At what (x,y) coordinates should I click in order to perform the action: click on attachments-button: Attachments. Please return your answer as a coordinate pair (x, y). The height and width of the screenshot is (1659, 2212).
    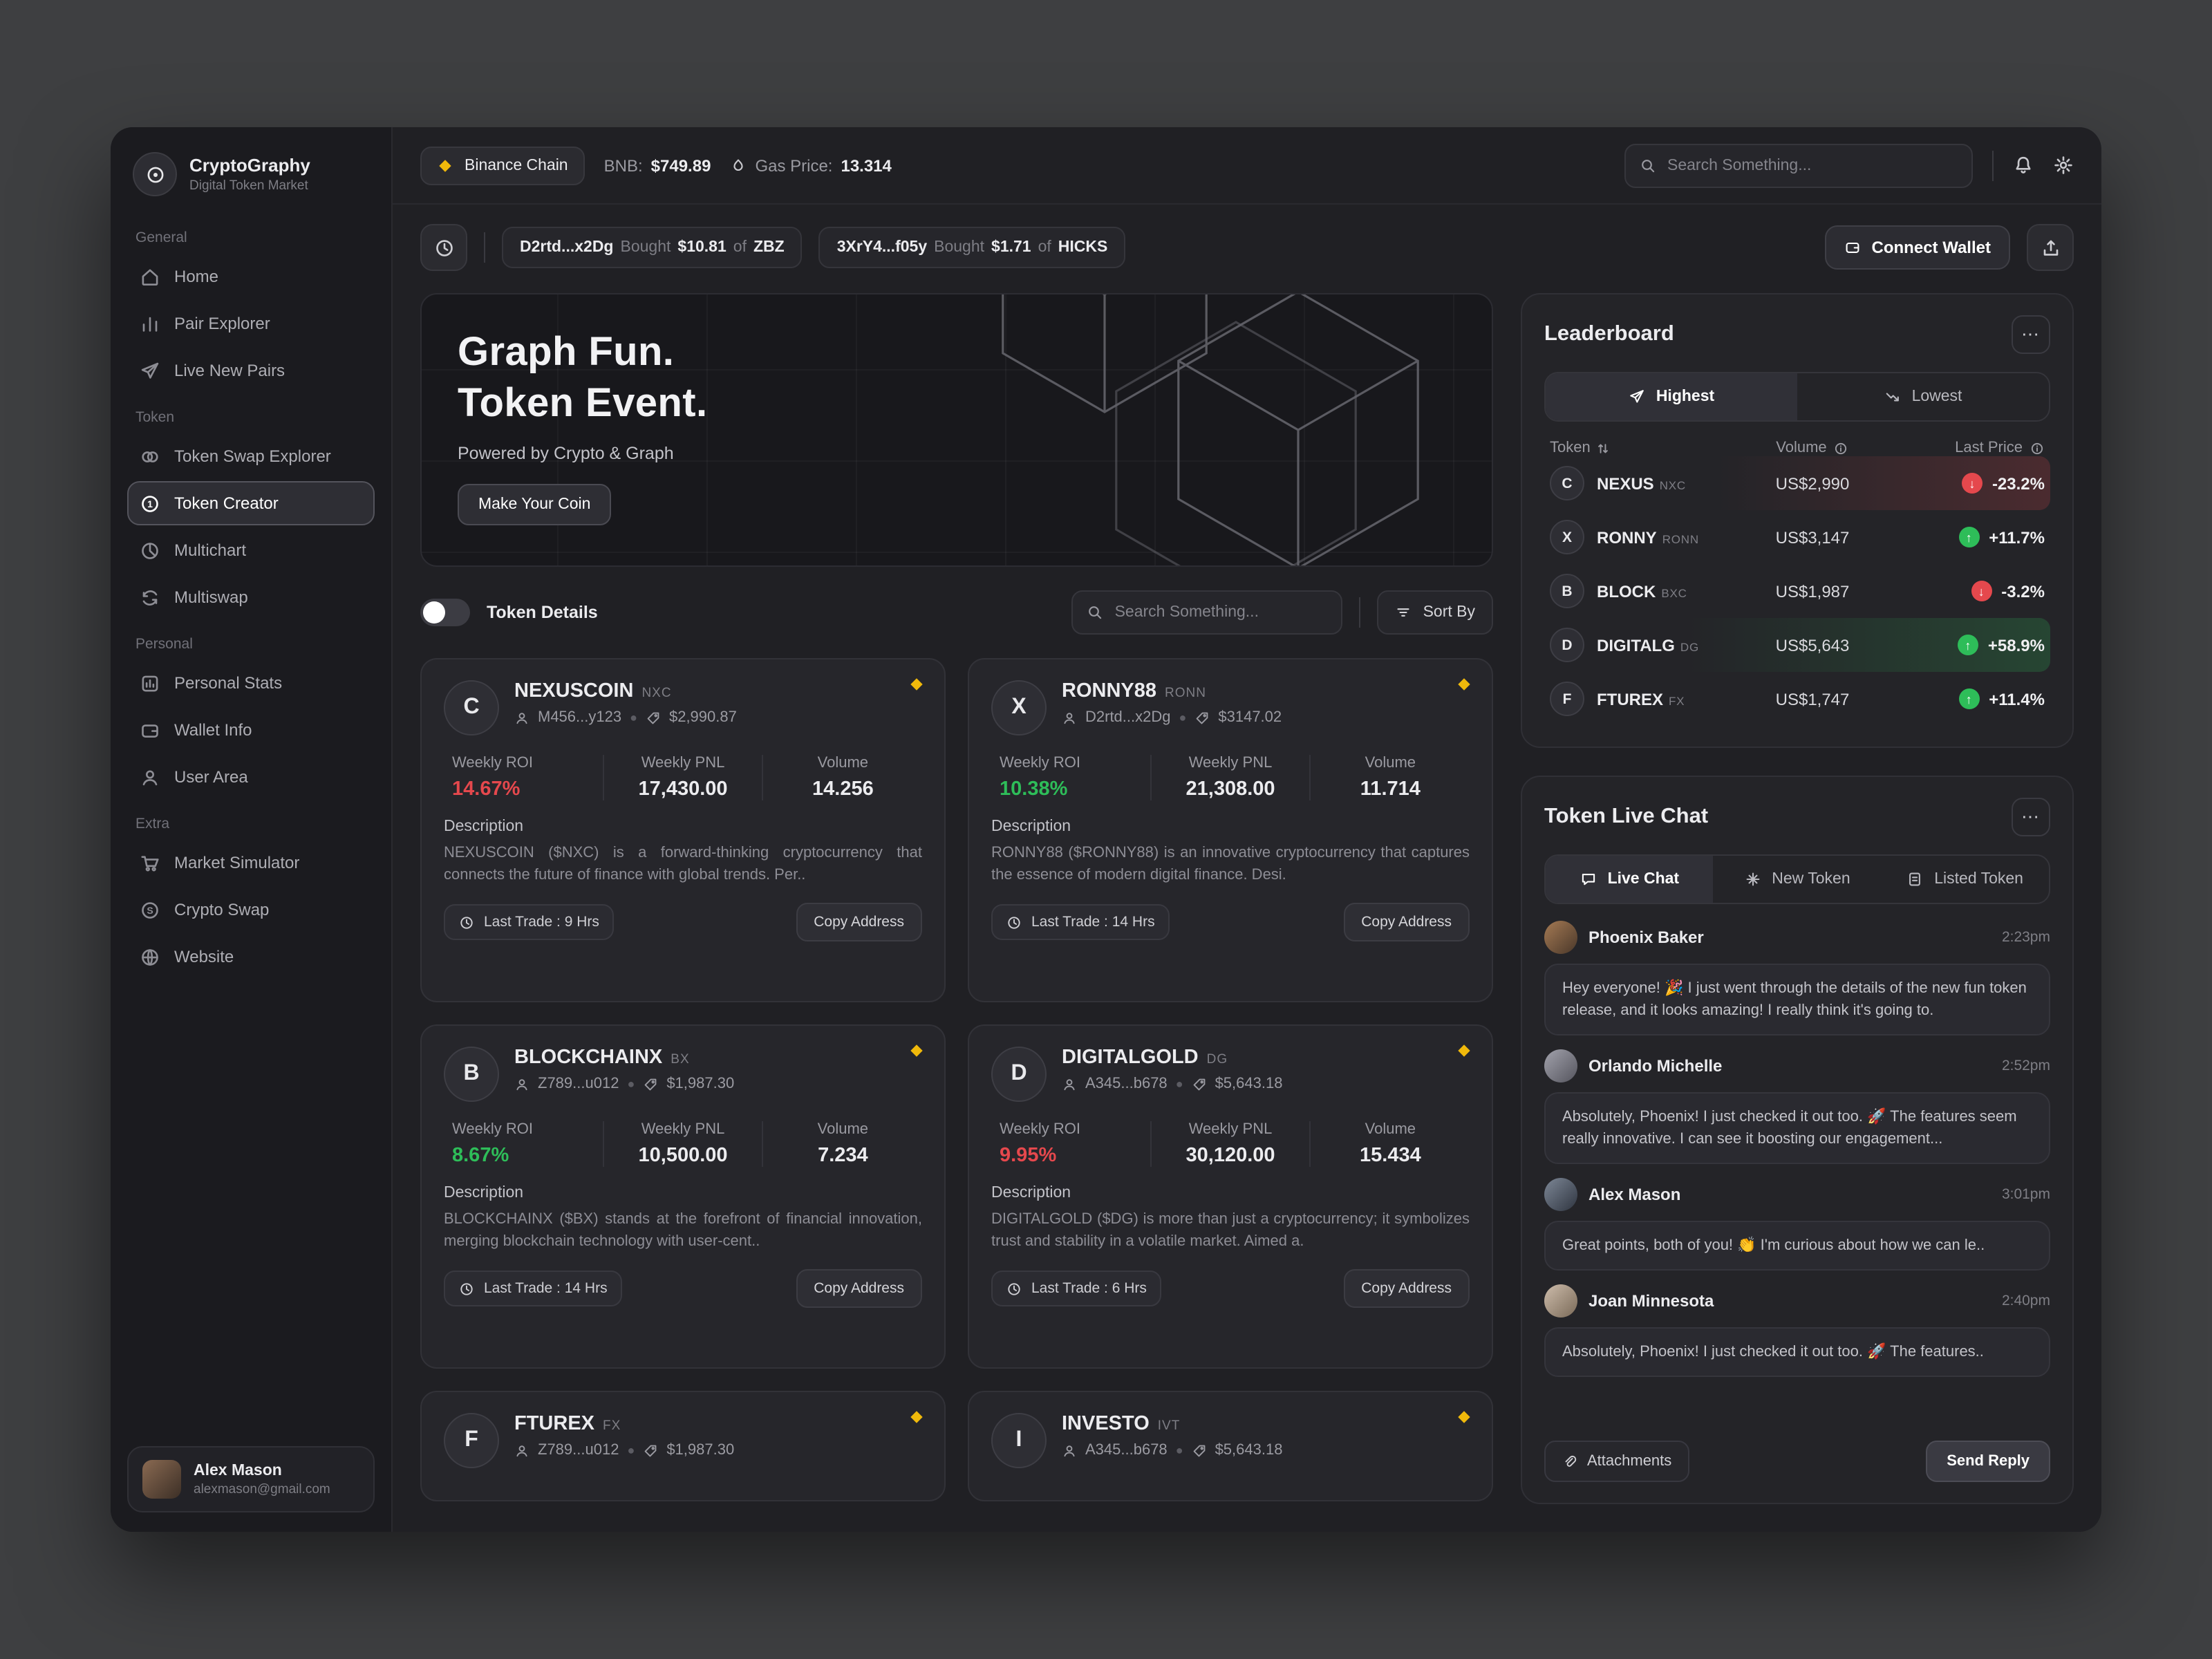
    Looking at the image, I should click on (1617, 1461).